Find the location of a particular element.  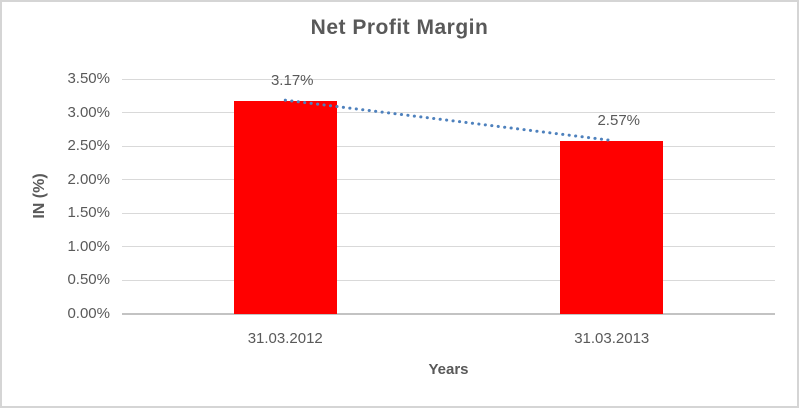

y-tick-label: 1.50% is located at coordinates (88, 213).